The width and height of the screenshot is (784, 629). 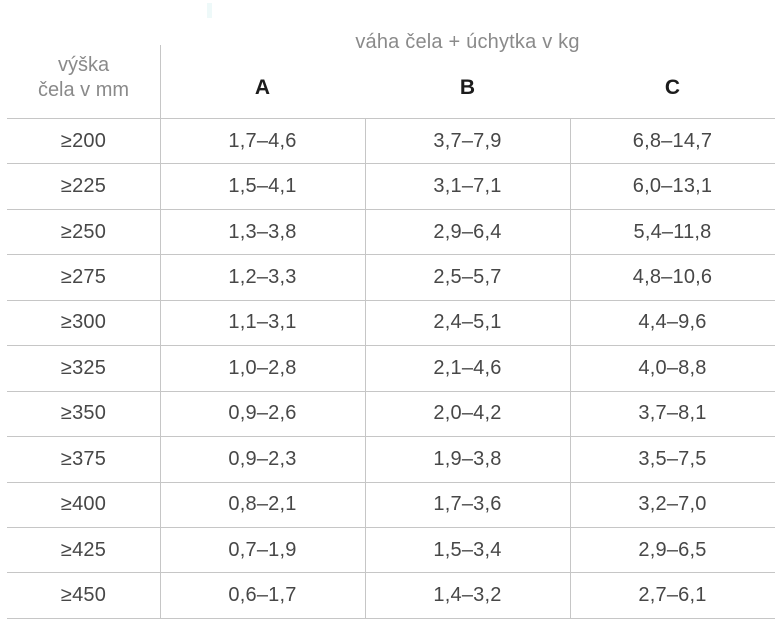 I want to click on value-a: 0,7–1,9, so click(x=262, y=549).